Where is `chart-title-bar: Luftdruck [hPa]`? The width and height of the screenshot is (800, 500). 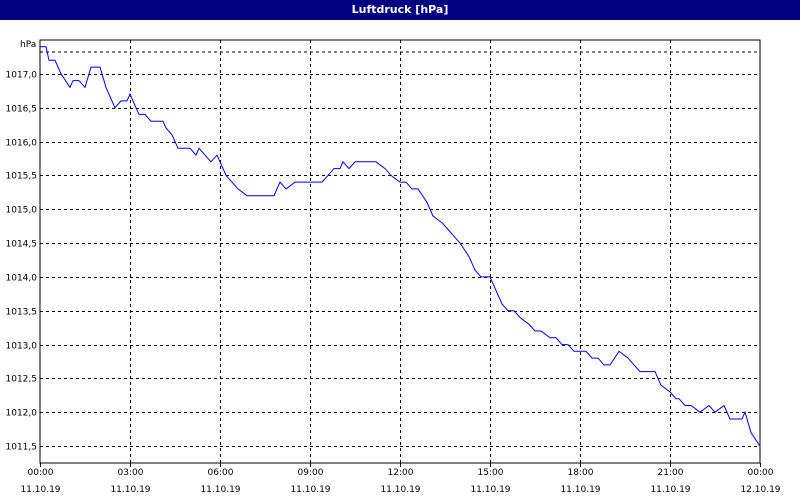 chart-title-bar: Luftdruck [hPa] is located at coordinates (400, 10).